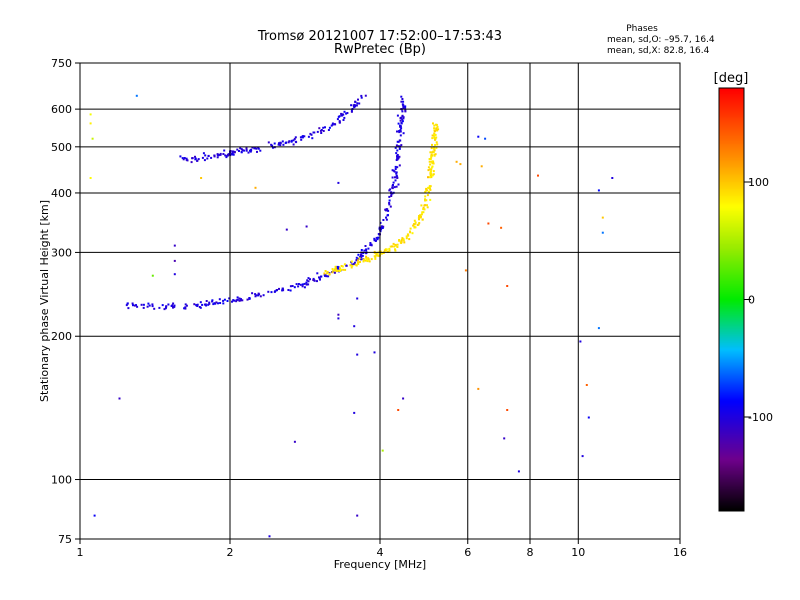 Image resolution: width=800 pixels, height=600 pixels. What do you see at coordinates (380, 564) in the screenshot?
I see `x-axis-label: Frequency [MHz]` at bounding box center [380, 564].